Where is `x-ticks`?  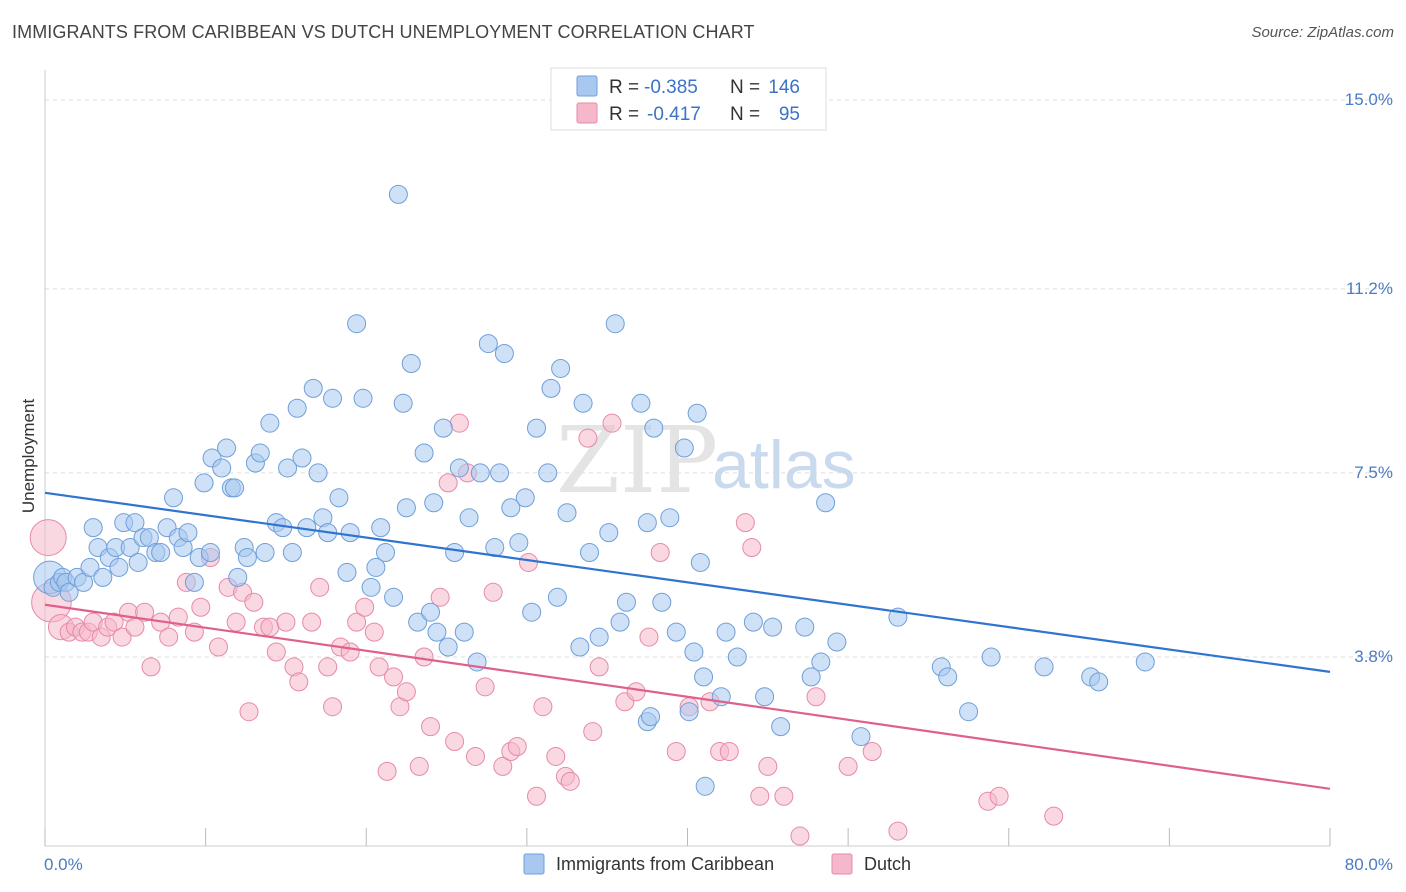
x-ticks is located at coordinates (687, 837).